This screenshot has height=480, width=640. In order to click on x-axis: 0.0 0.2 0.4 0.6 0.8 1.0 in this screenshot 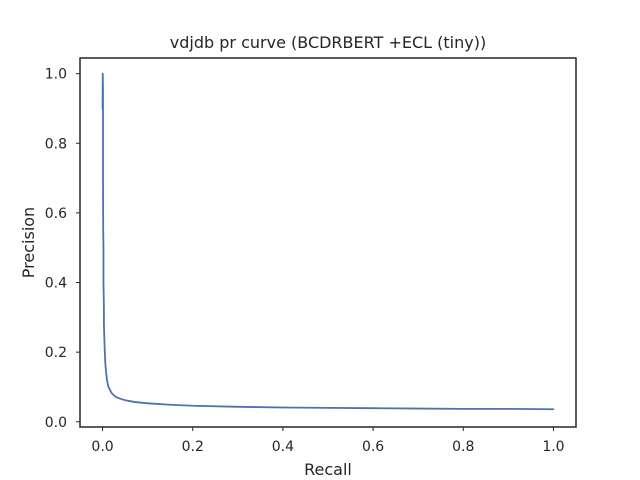, I will do `click(328, 441)`.